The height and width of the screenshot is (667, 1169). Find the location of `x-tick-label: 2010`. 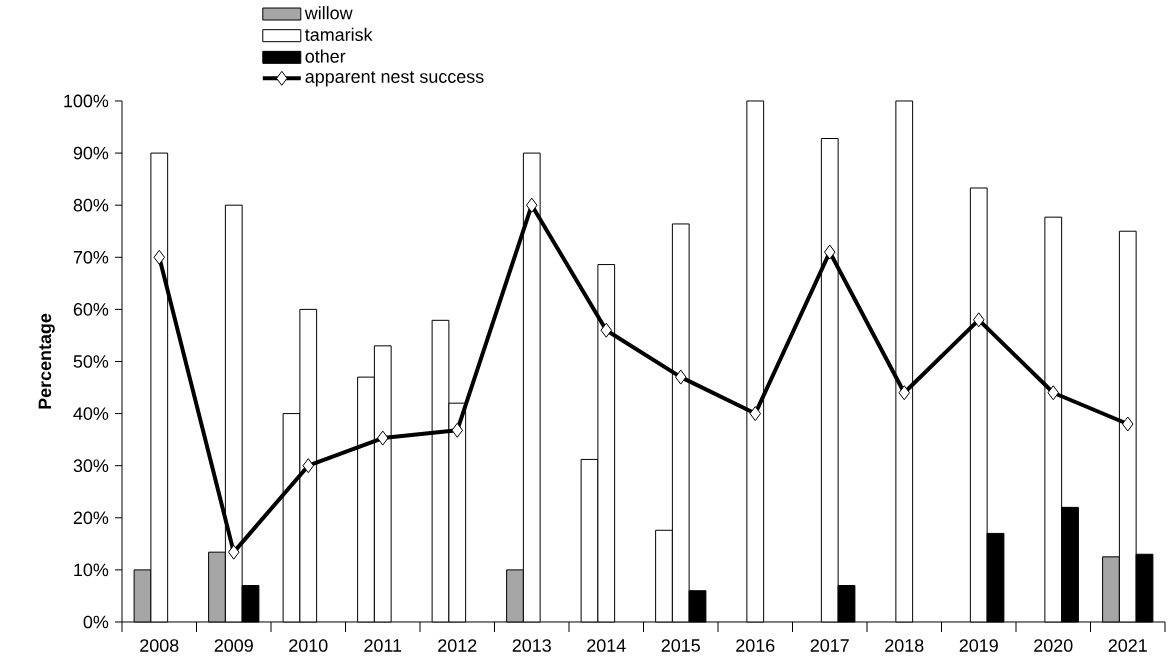

x-tick-label: 2010 is located at coordinates (308, 645).